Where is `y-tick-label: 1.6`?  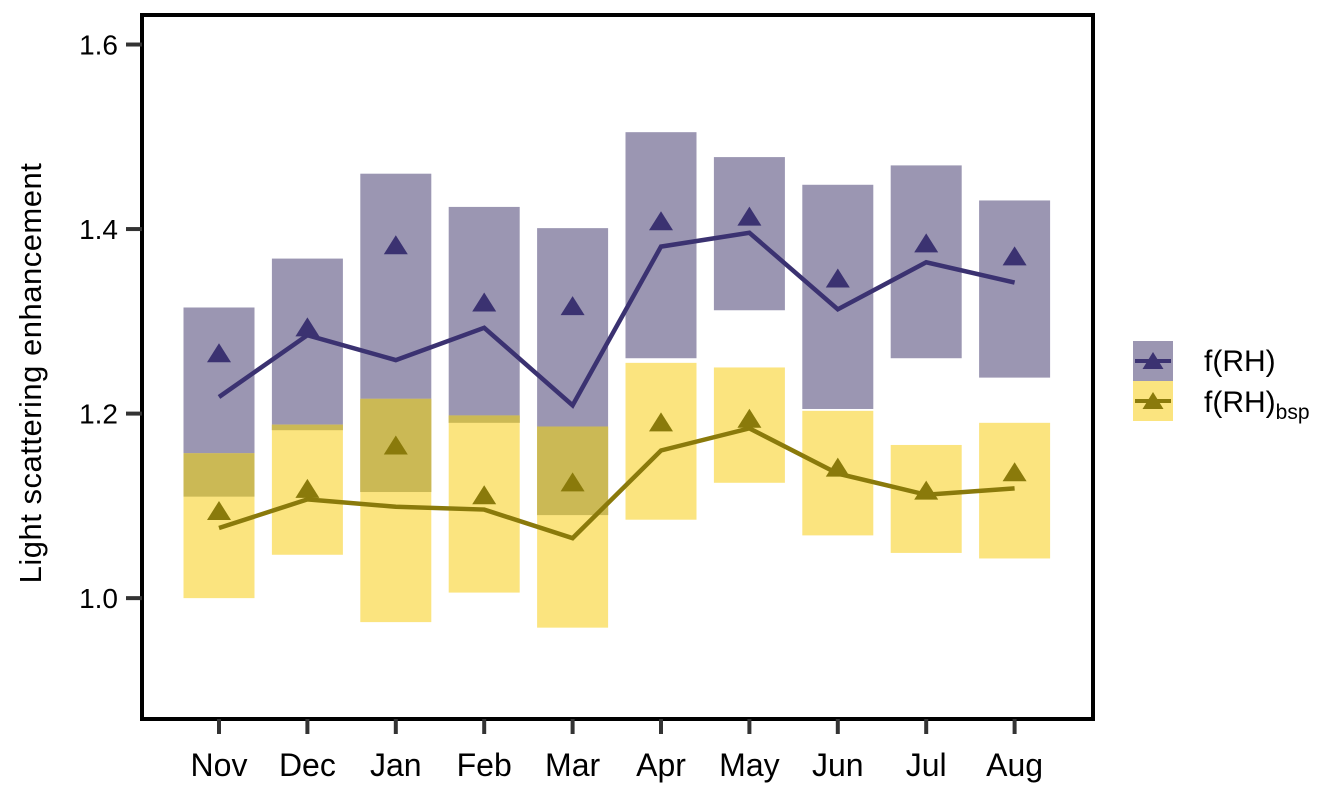
y-tick-label: 1.6 is located at coordinates (98, 45).